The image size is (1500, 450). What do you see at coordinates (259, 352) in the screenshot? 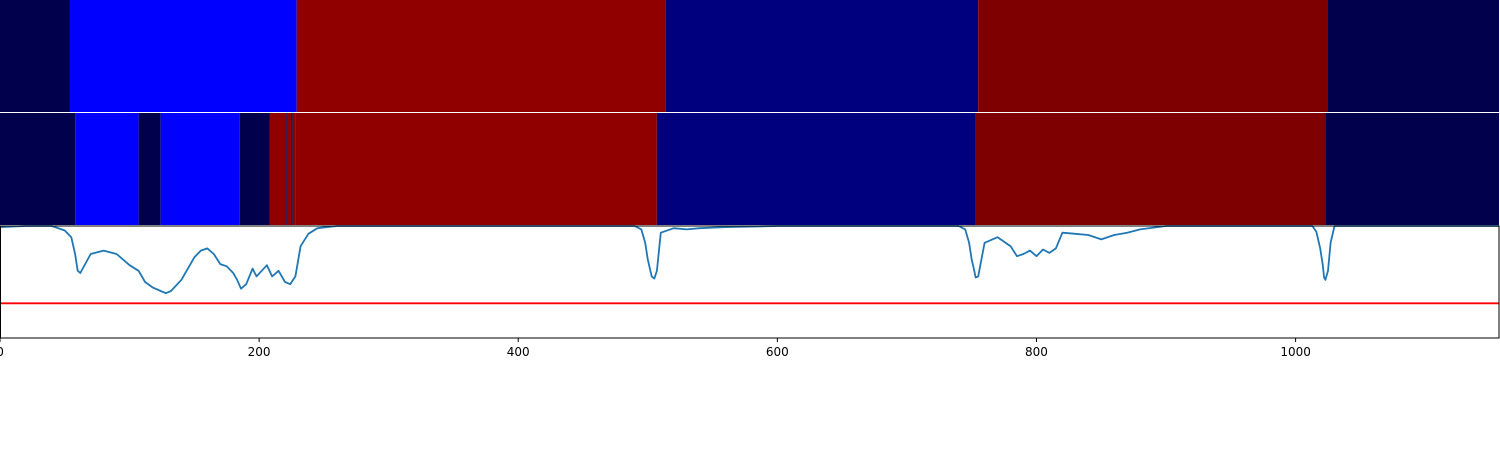
I see `x-tick-label: 200` at bounding box center [259, 352].